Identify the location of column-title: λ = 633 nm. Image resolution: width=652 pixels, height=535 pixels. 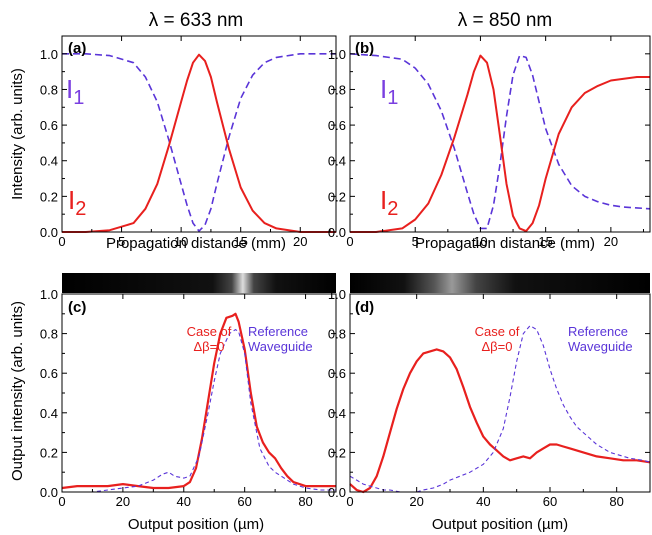
(196, 20).